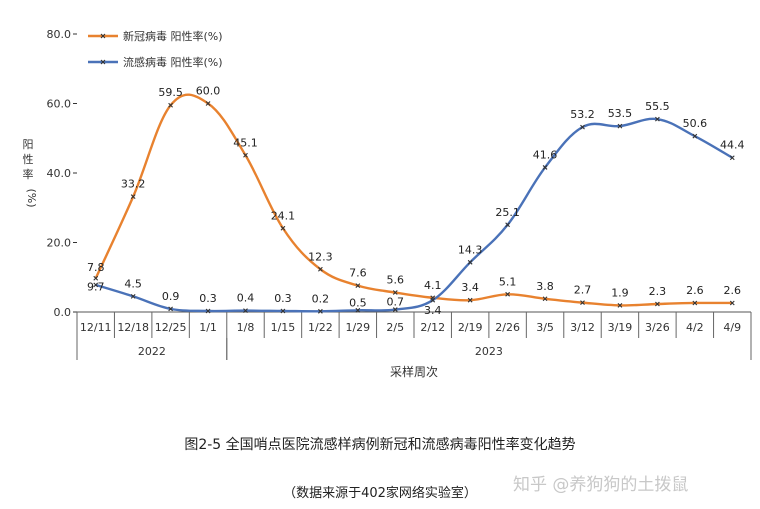  What do you see at coordinates (246, 298) in the screenshot?
I see `data-label: 0.4` at bounding box center [246, 298].